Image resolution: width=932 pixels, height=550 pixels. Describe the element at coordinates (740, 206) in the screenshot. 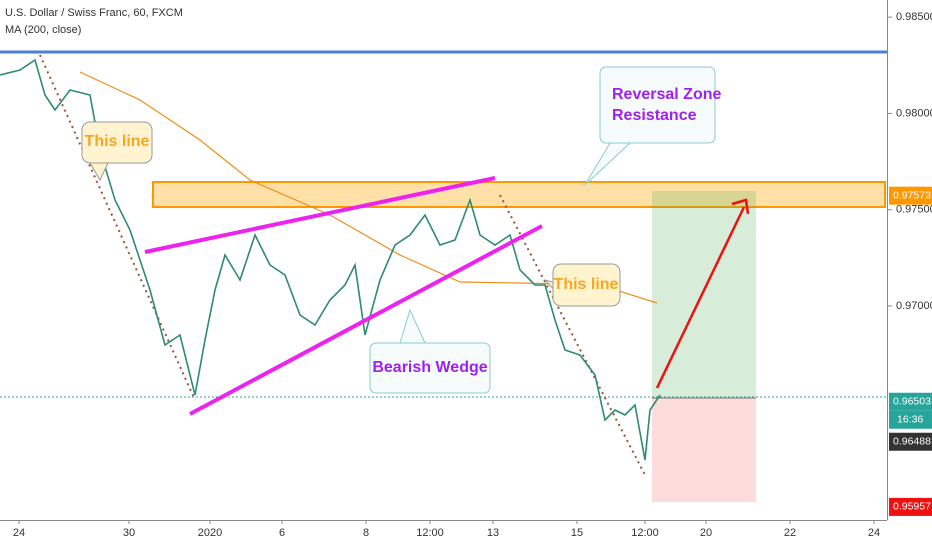

I see `arrow-head` at that location.